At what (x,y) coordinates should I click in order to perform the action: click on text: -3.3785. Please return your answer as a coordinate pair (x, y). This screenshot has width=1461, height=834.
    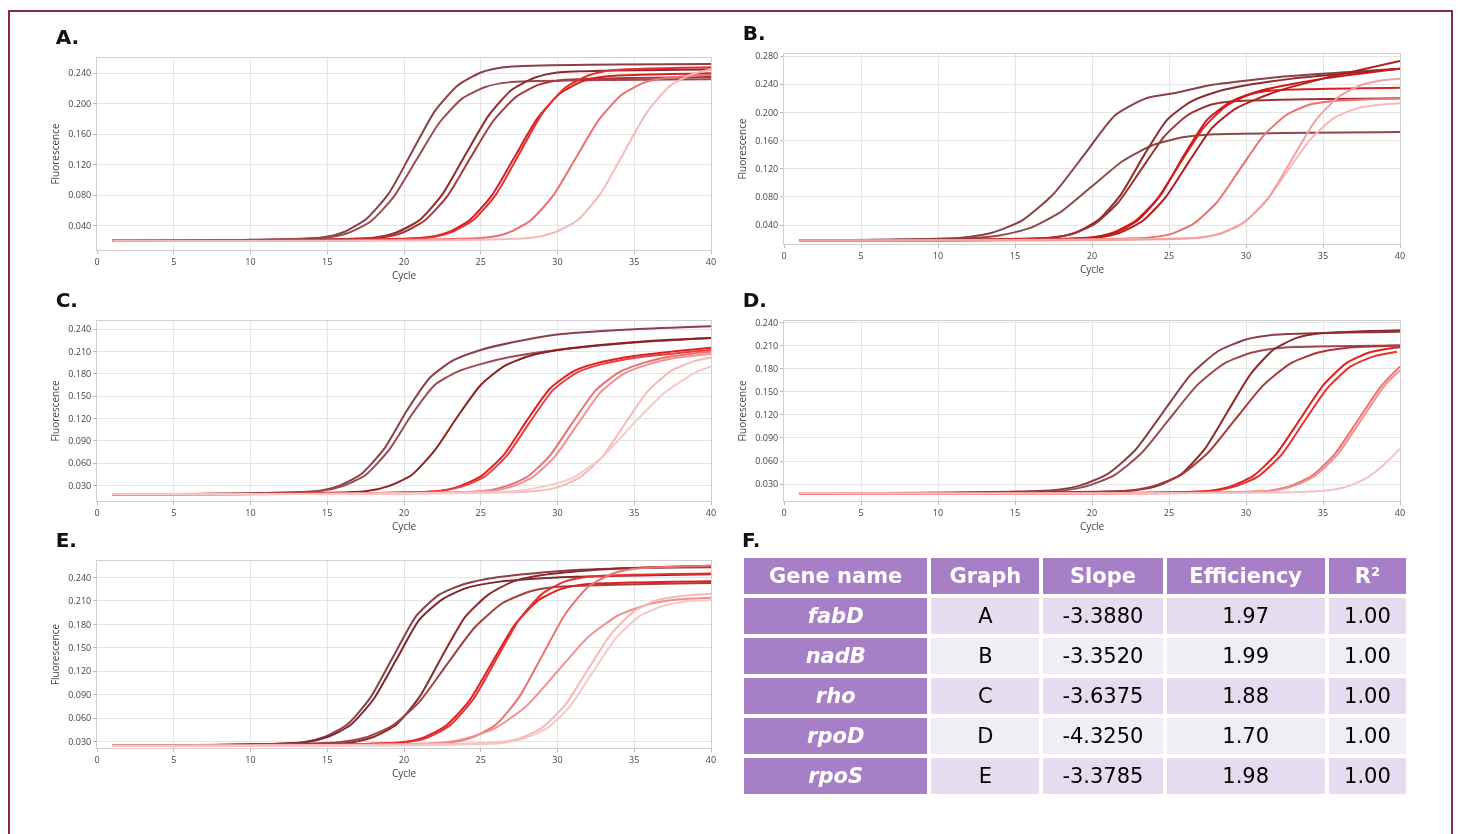
    Looking at the image, I should click on (1103, 776).